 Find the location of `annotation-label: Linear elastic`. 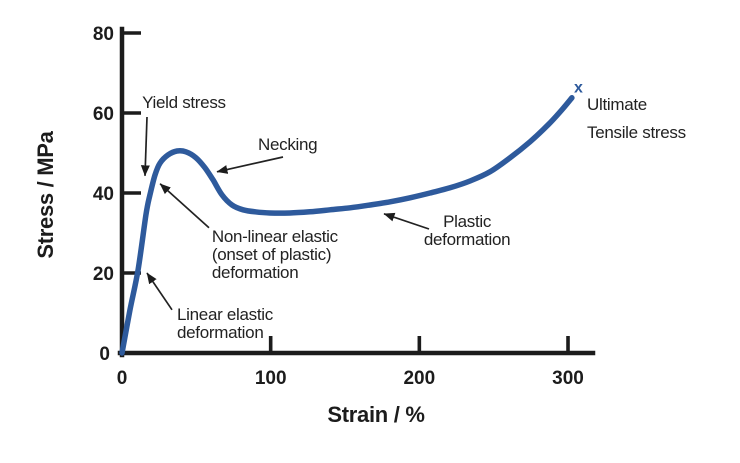

annotation-label: Linear elastic is located at coordinates (225, 314).